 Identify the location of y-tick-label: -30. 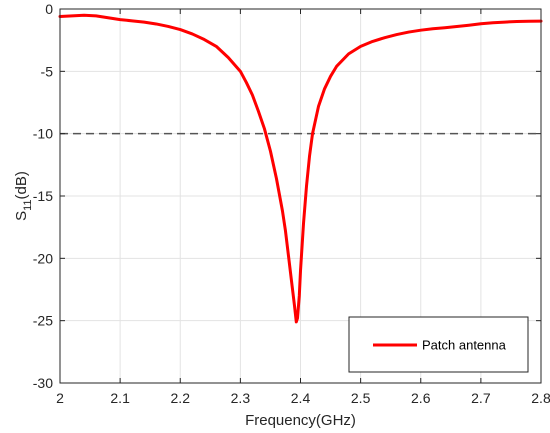
(43, 383).